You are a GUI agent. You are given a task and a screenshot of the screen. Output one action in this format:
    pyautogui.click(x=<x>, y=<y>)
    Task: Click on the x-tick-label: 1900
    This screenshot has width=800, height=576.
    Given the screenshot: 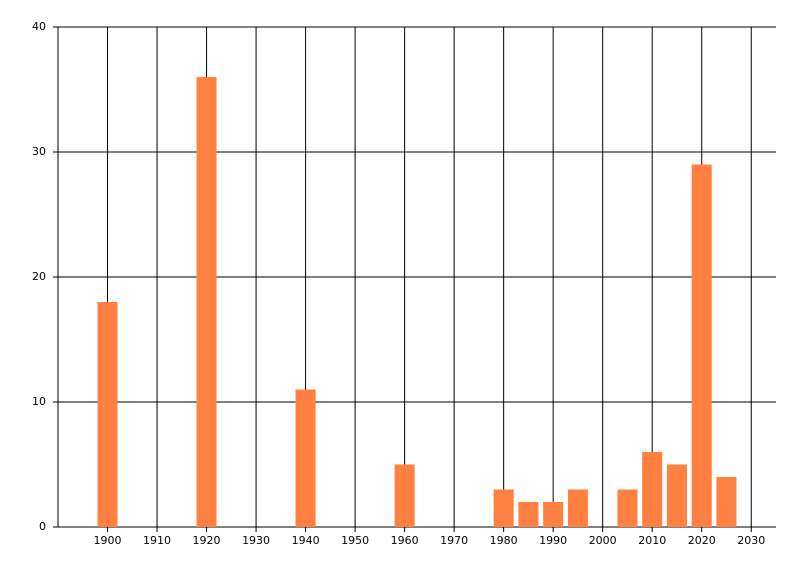 What is the action you would take?
    pyautogui.click(x=108, y=540)
    